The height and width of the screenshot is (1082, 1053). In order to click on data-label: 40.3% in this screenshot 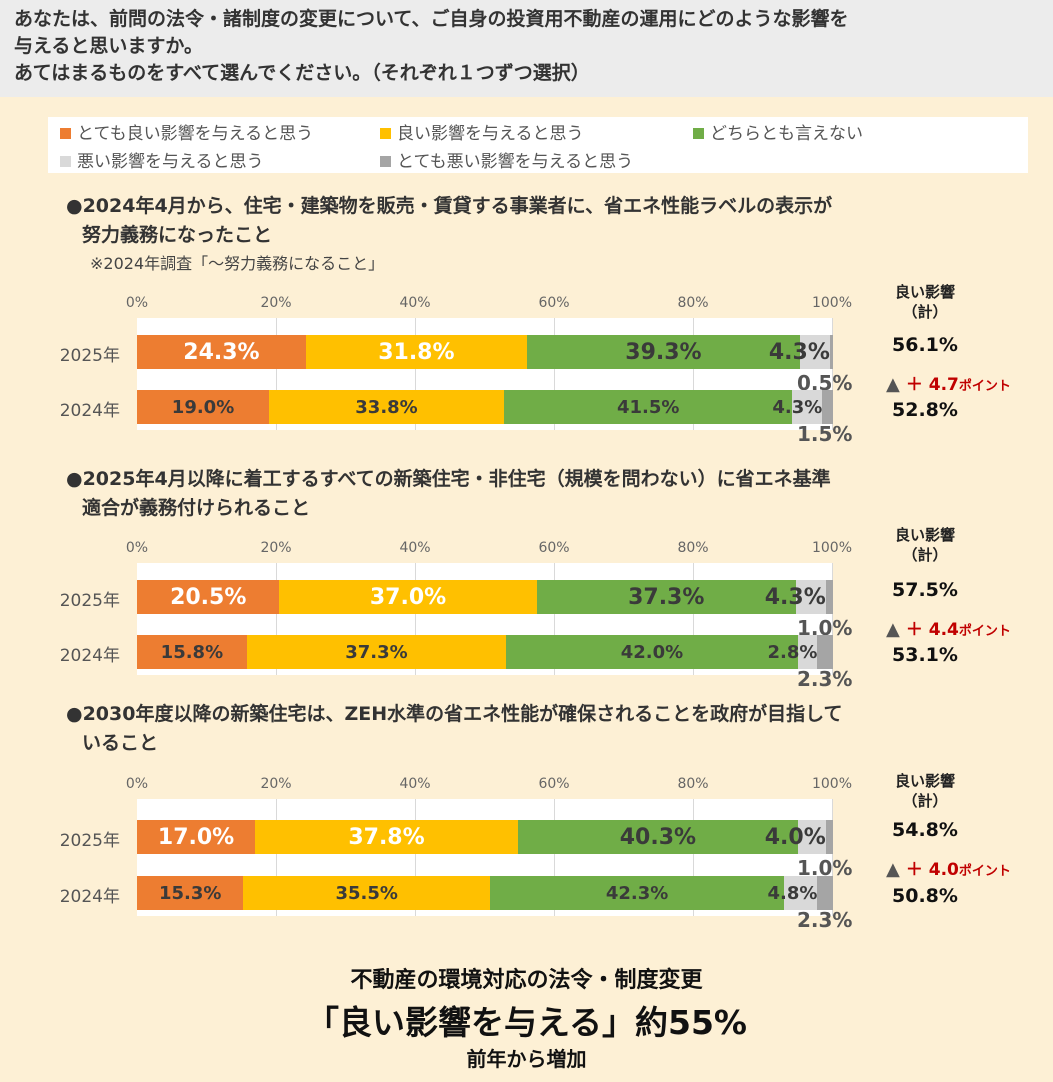, I will do `click(658, 837)`.